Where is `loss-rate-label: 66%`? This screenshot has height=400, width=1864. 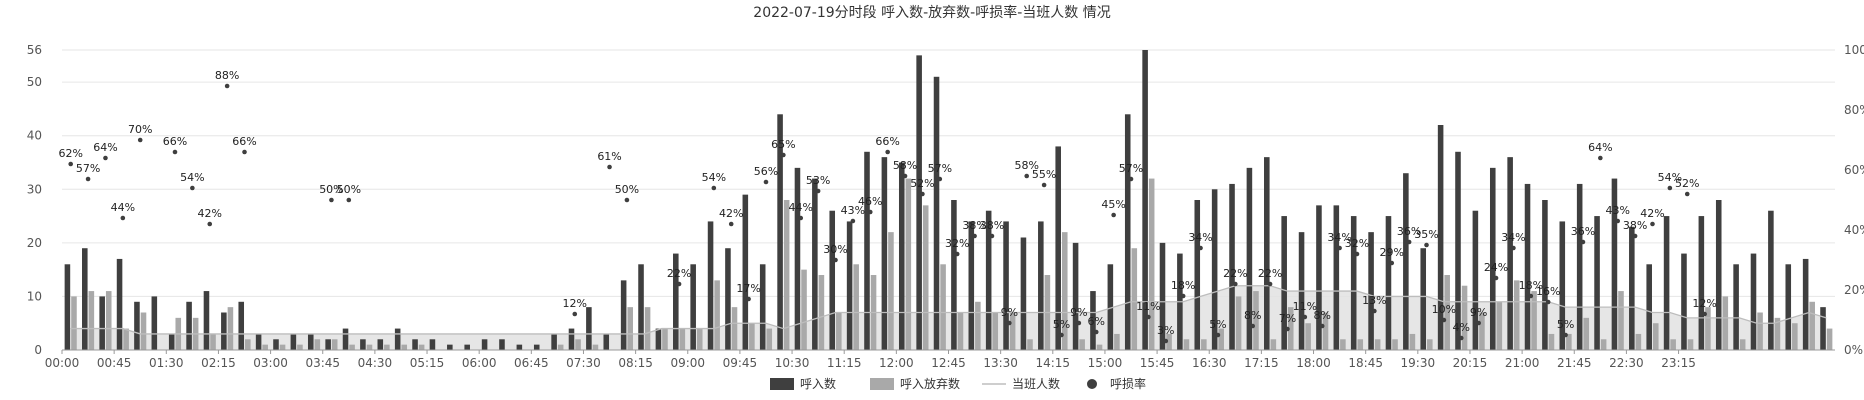 loss-rate-label: 66% is located at coordinates (175, 141).